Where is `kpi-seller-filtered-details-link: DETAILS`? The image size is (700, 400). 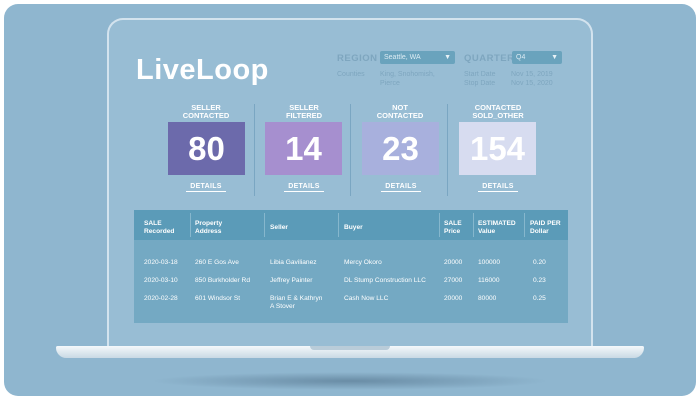 kpi-seller-filtered-details-link: DETAILS is located at coordinates (304, 187).